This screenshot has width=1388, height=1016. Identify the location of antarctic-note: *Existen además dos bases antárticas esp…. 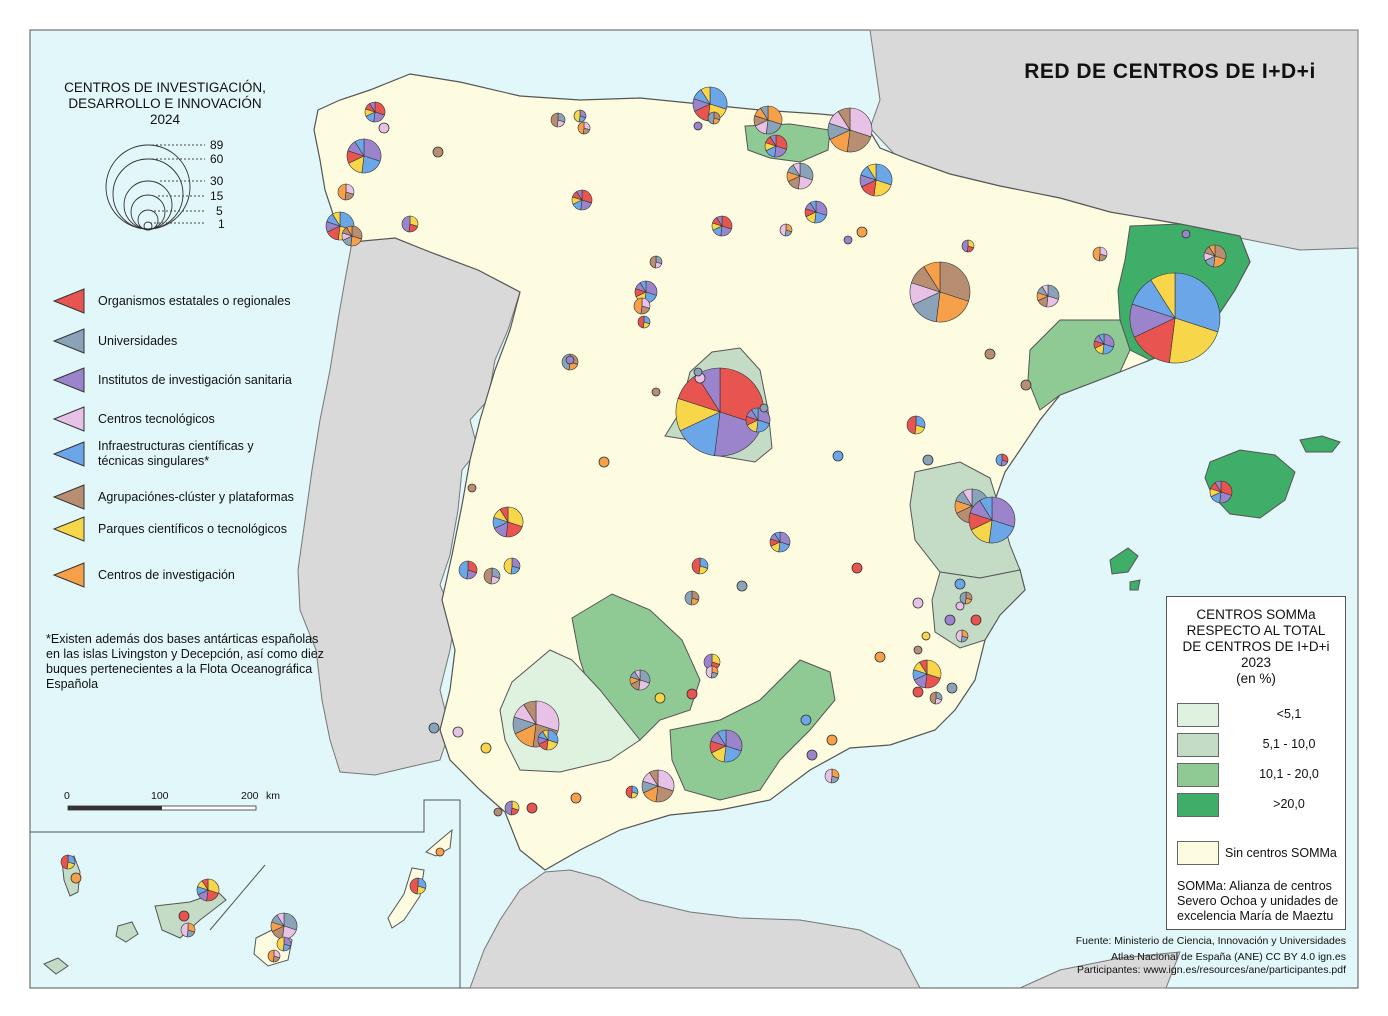
(185, 661).